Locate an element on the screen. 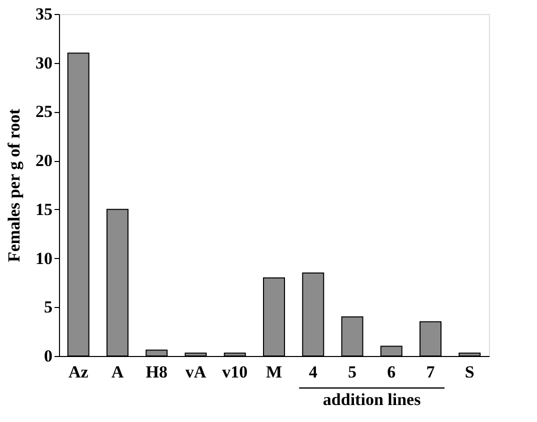 The width and height of the screenshot is (537, 422). x-tick-label: H8 is located at coordinates (157, 372).